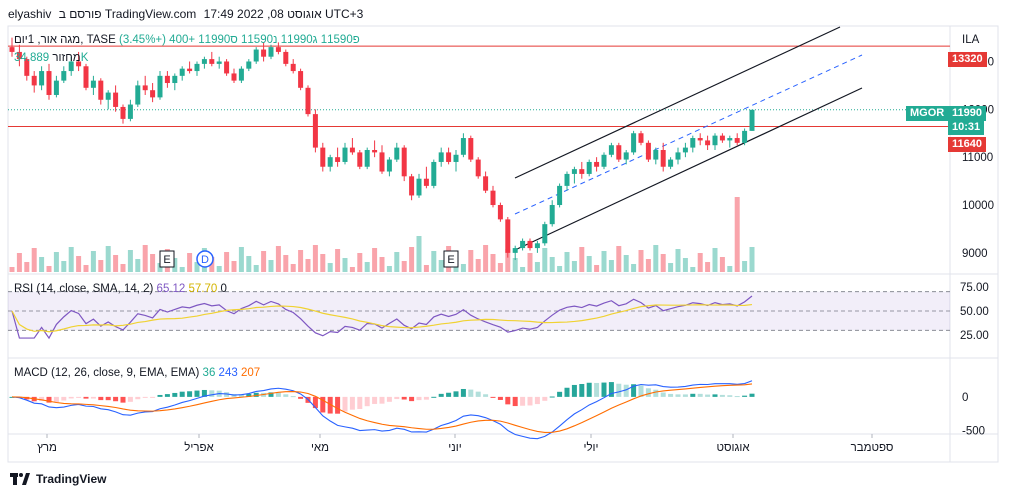 Image resolution: width=1012 pixels, height=503 pixels. I want to click on rsi-label: RSI (14, close, SMA, 14, 2), so click(84, 289).